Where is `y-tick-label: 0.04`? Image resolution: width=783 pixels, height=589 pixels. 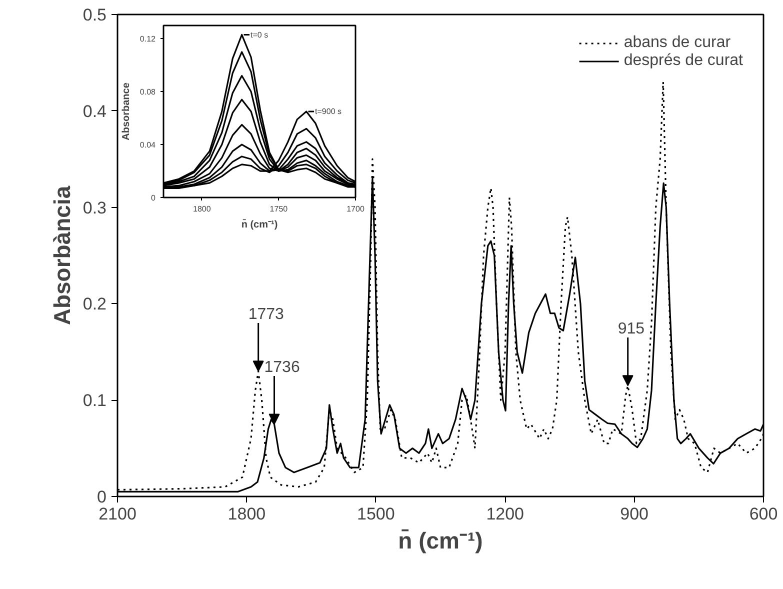
y-tick-label: 0.04 is located at coordinates (148, 145).